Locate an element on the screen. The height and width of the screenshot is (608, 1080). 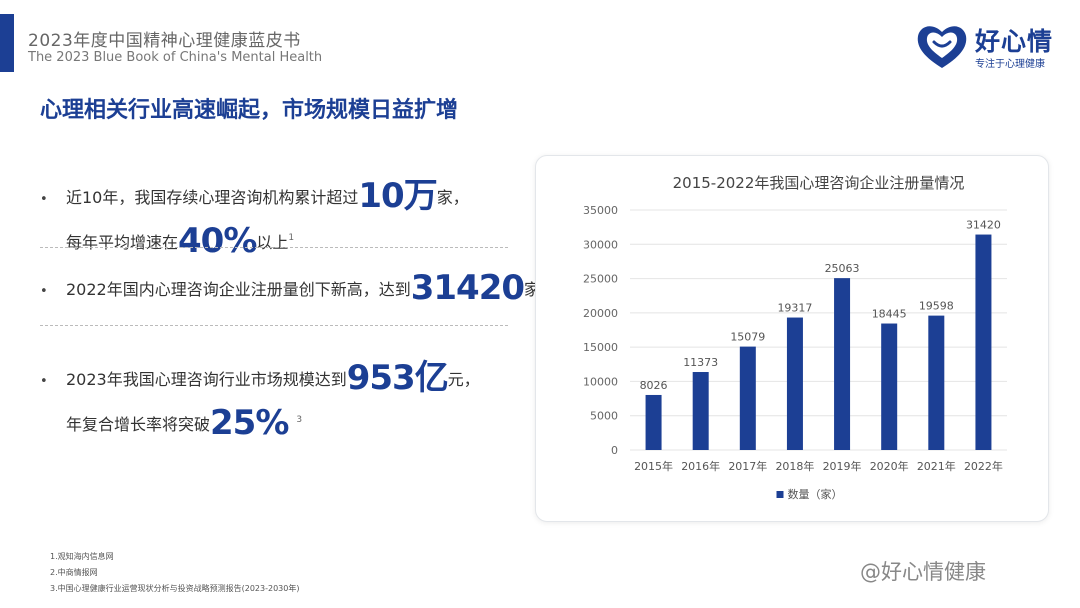
x-tick-label: 2015年 is located at coordinates (653, 466).